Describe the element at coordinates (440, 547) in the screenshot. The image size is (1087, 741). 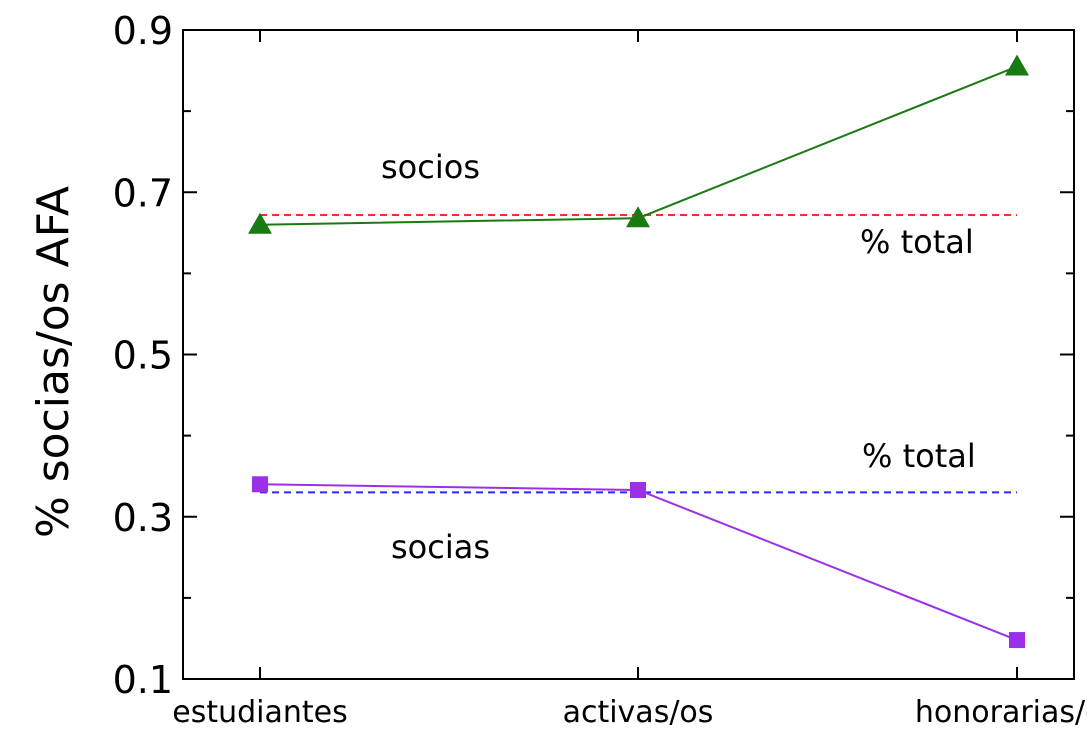
I see `series-label-socias: socias` at that location.